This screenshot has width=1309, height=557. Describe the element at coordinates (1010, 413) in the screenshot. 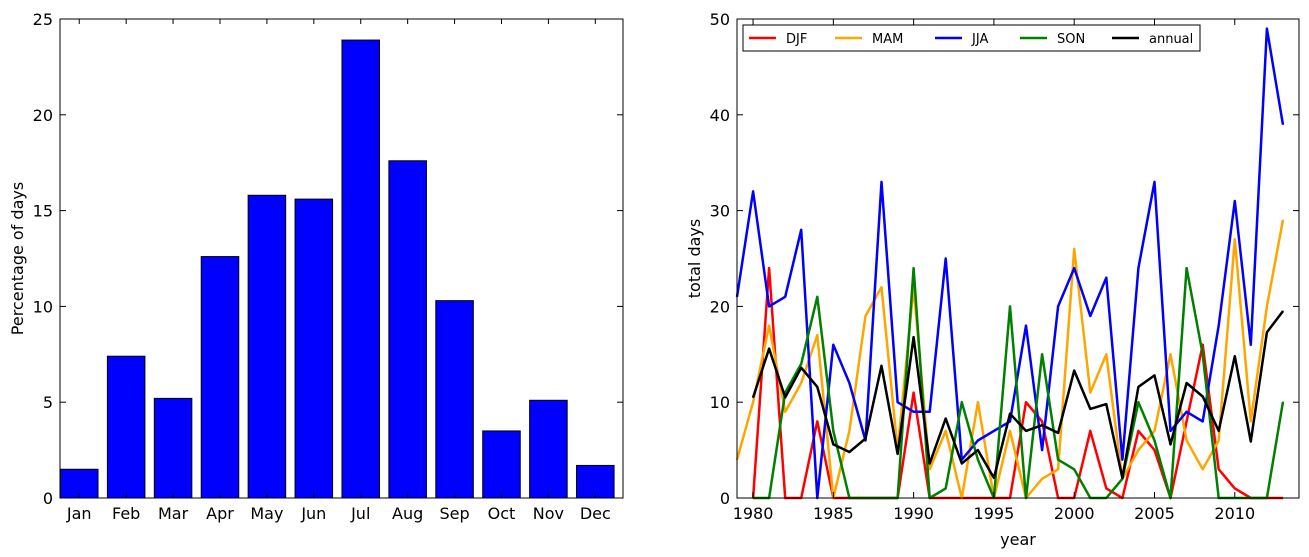

I see `point-annual-1996` at that location.